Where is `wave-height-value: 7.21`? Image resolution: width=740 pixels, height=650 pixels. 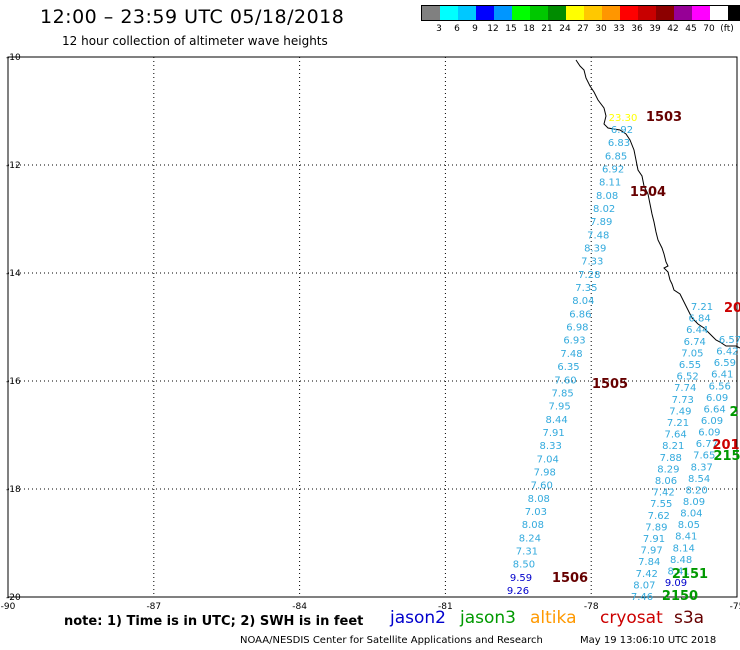
wave-height-value: 7.21 is located at coordinates (702, 307).